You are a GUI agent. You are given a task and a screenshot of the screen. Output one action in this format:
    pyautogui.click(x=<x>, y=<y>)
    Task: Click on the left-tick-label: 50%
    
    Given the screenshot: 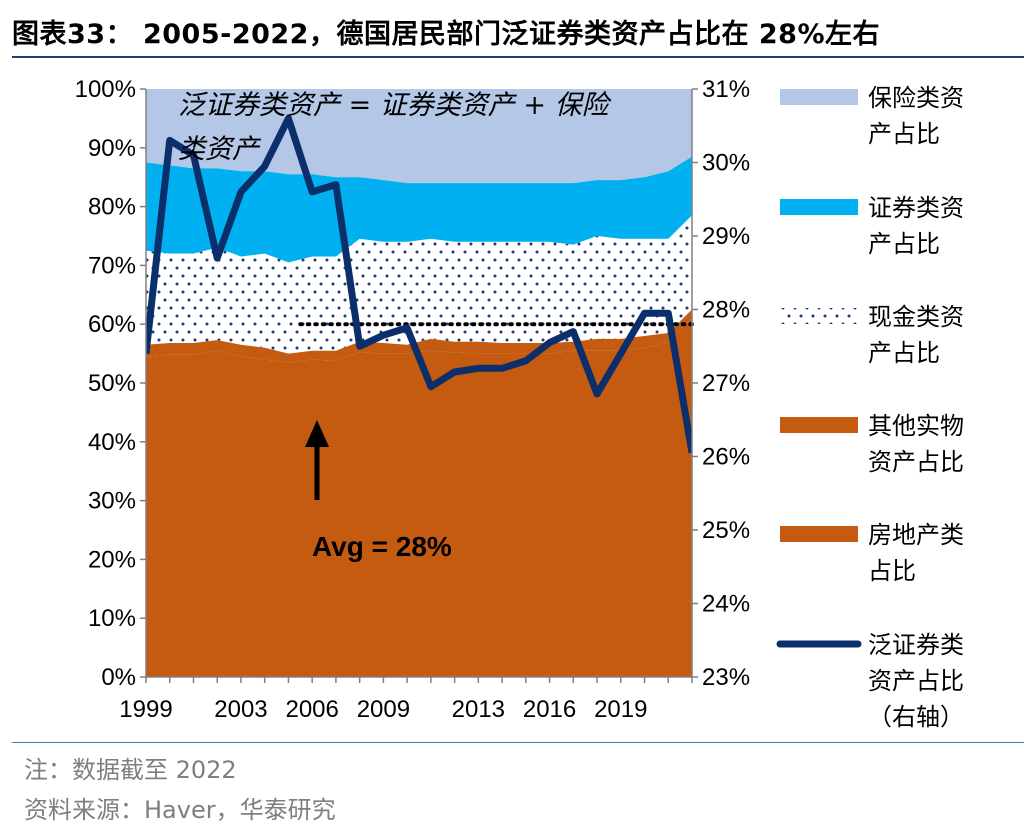 What is the action you would take?
    pyautogui.click(x=112, y=383)
    